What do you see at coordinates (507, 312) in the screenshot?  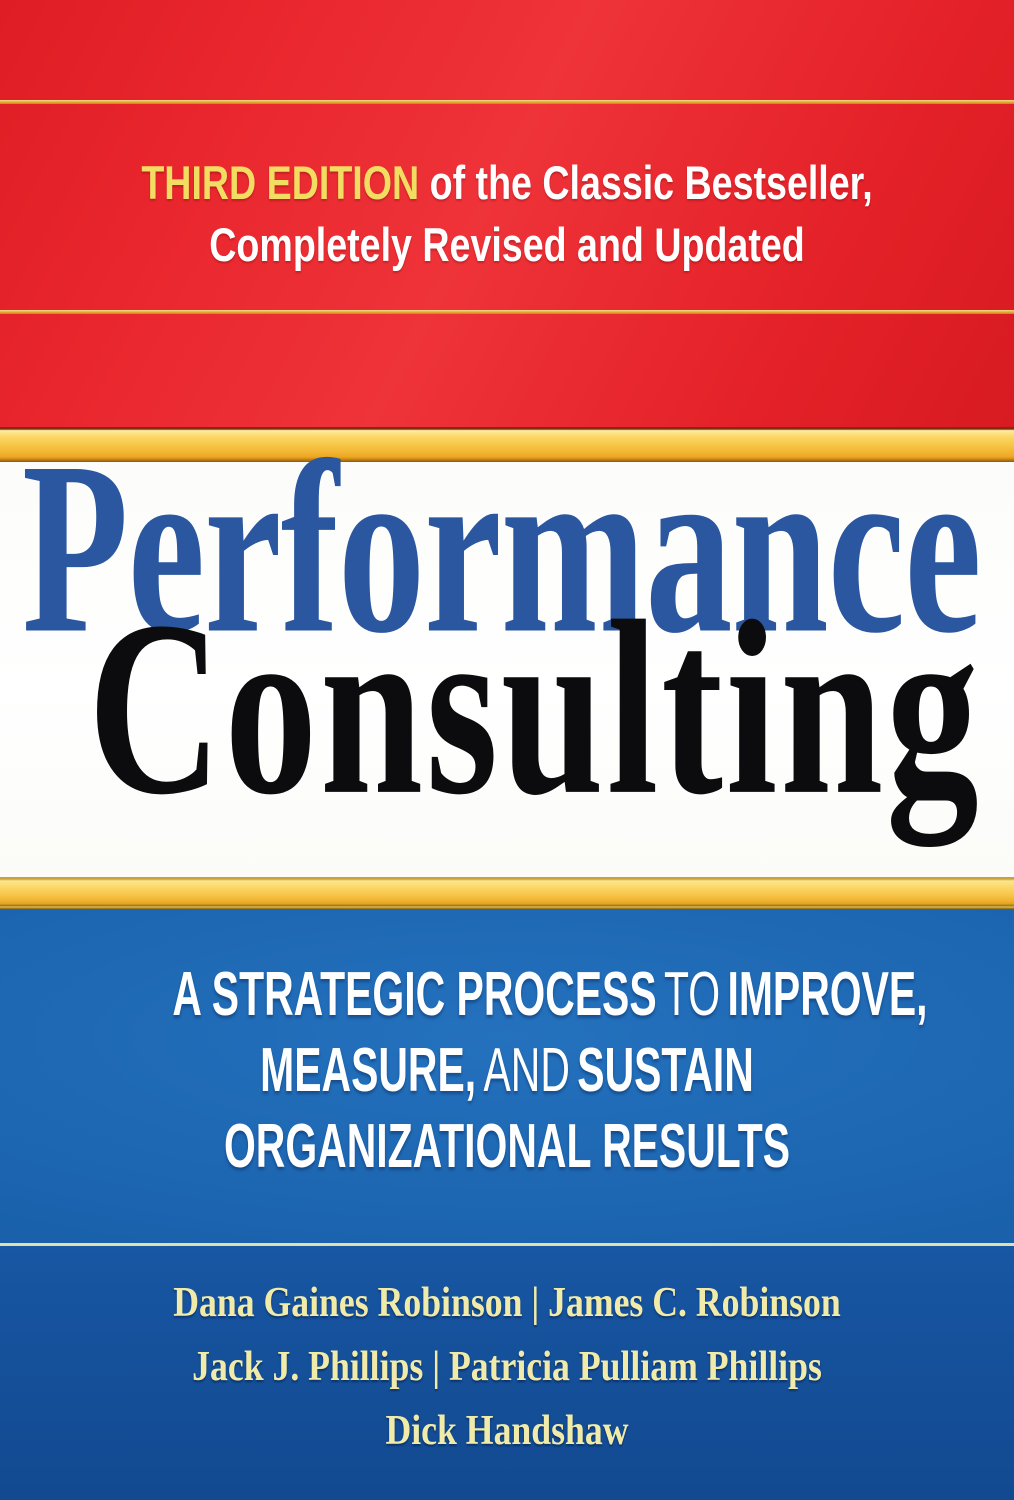 I see `gold-pinstripe-middle` at bounding box center [507, 312].